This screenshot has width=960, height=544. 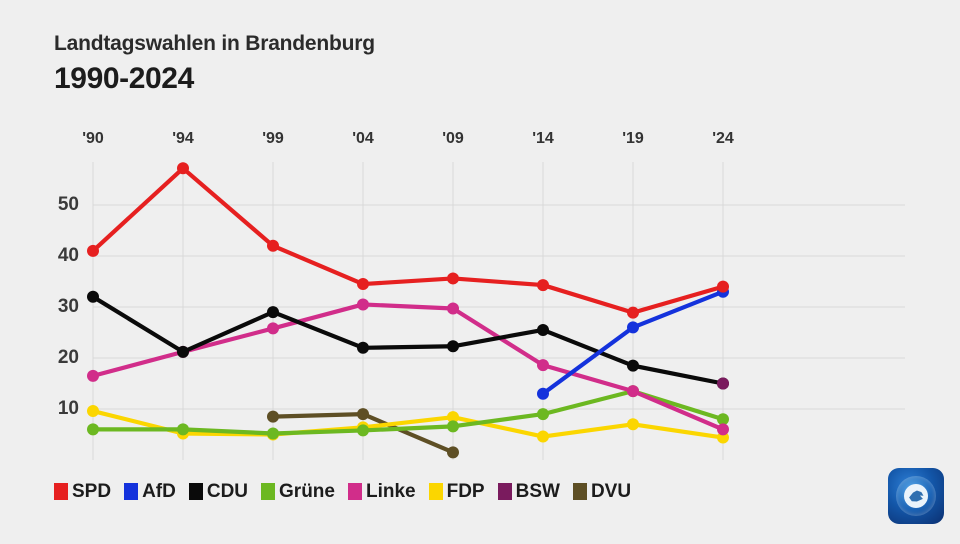 I want to click on legend-label: BSW, so click(x=537, y=491).